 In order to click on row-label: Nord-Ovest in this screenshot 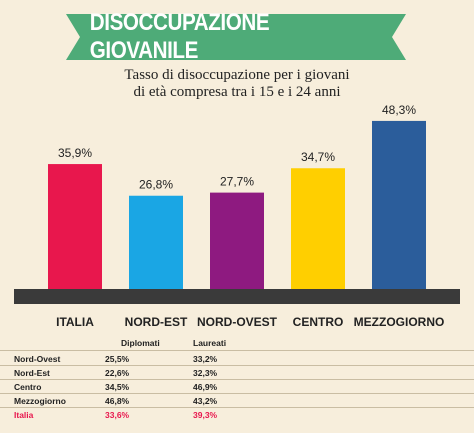, I will do `click(37, 359)`.